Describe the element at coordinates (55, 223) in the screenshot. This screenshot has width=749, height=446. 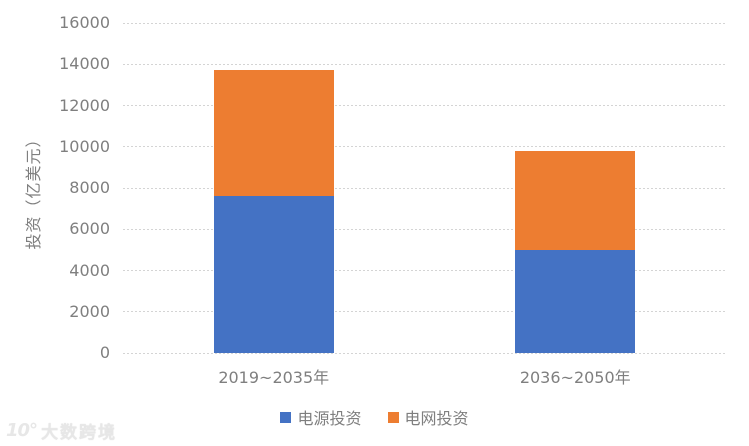
I see `y-axis-tick-labels: 0 2000 4000 6000 8000 10000 12000 14000 16000` at that location.